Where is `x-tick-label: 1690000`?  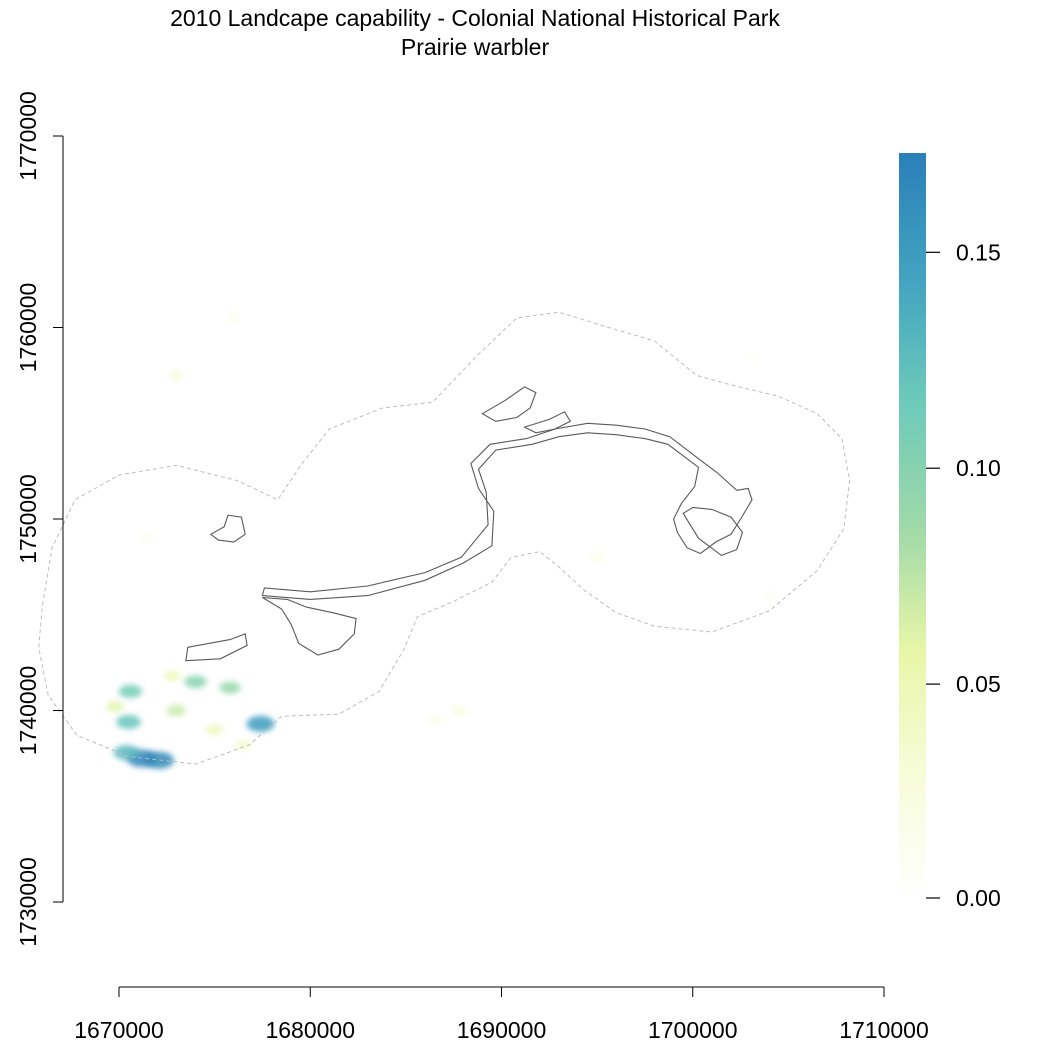 x-tick-label: 1690000 is located at coordinates (502, 1030).